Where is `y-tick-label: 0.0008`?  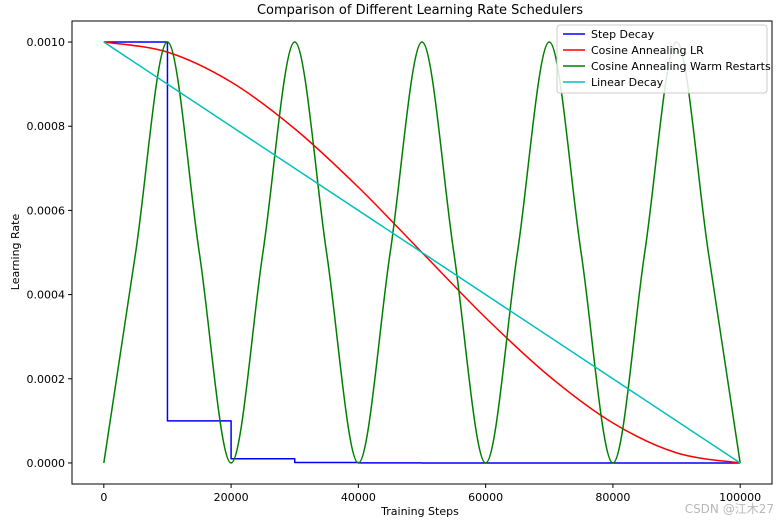 y-tick-label: 0.0008 is located at coordinates (46, 126).